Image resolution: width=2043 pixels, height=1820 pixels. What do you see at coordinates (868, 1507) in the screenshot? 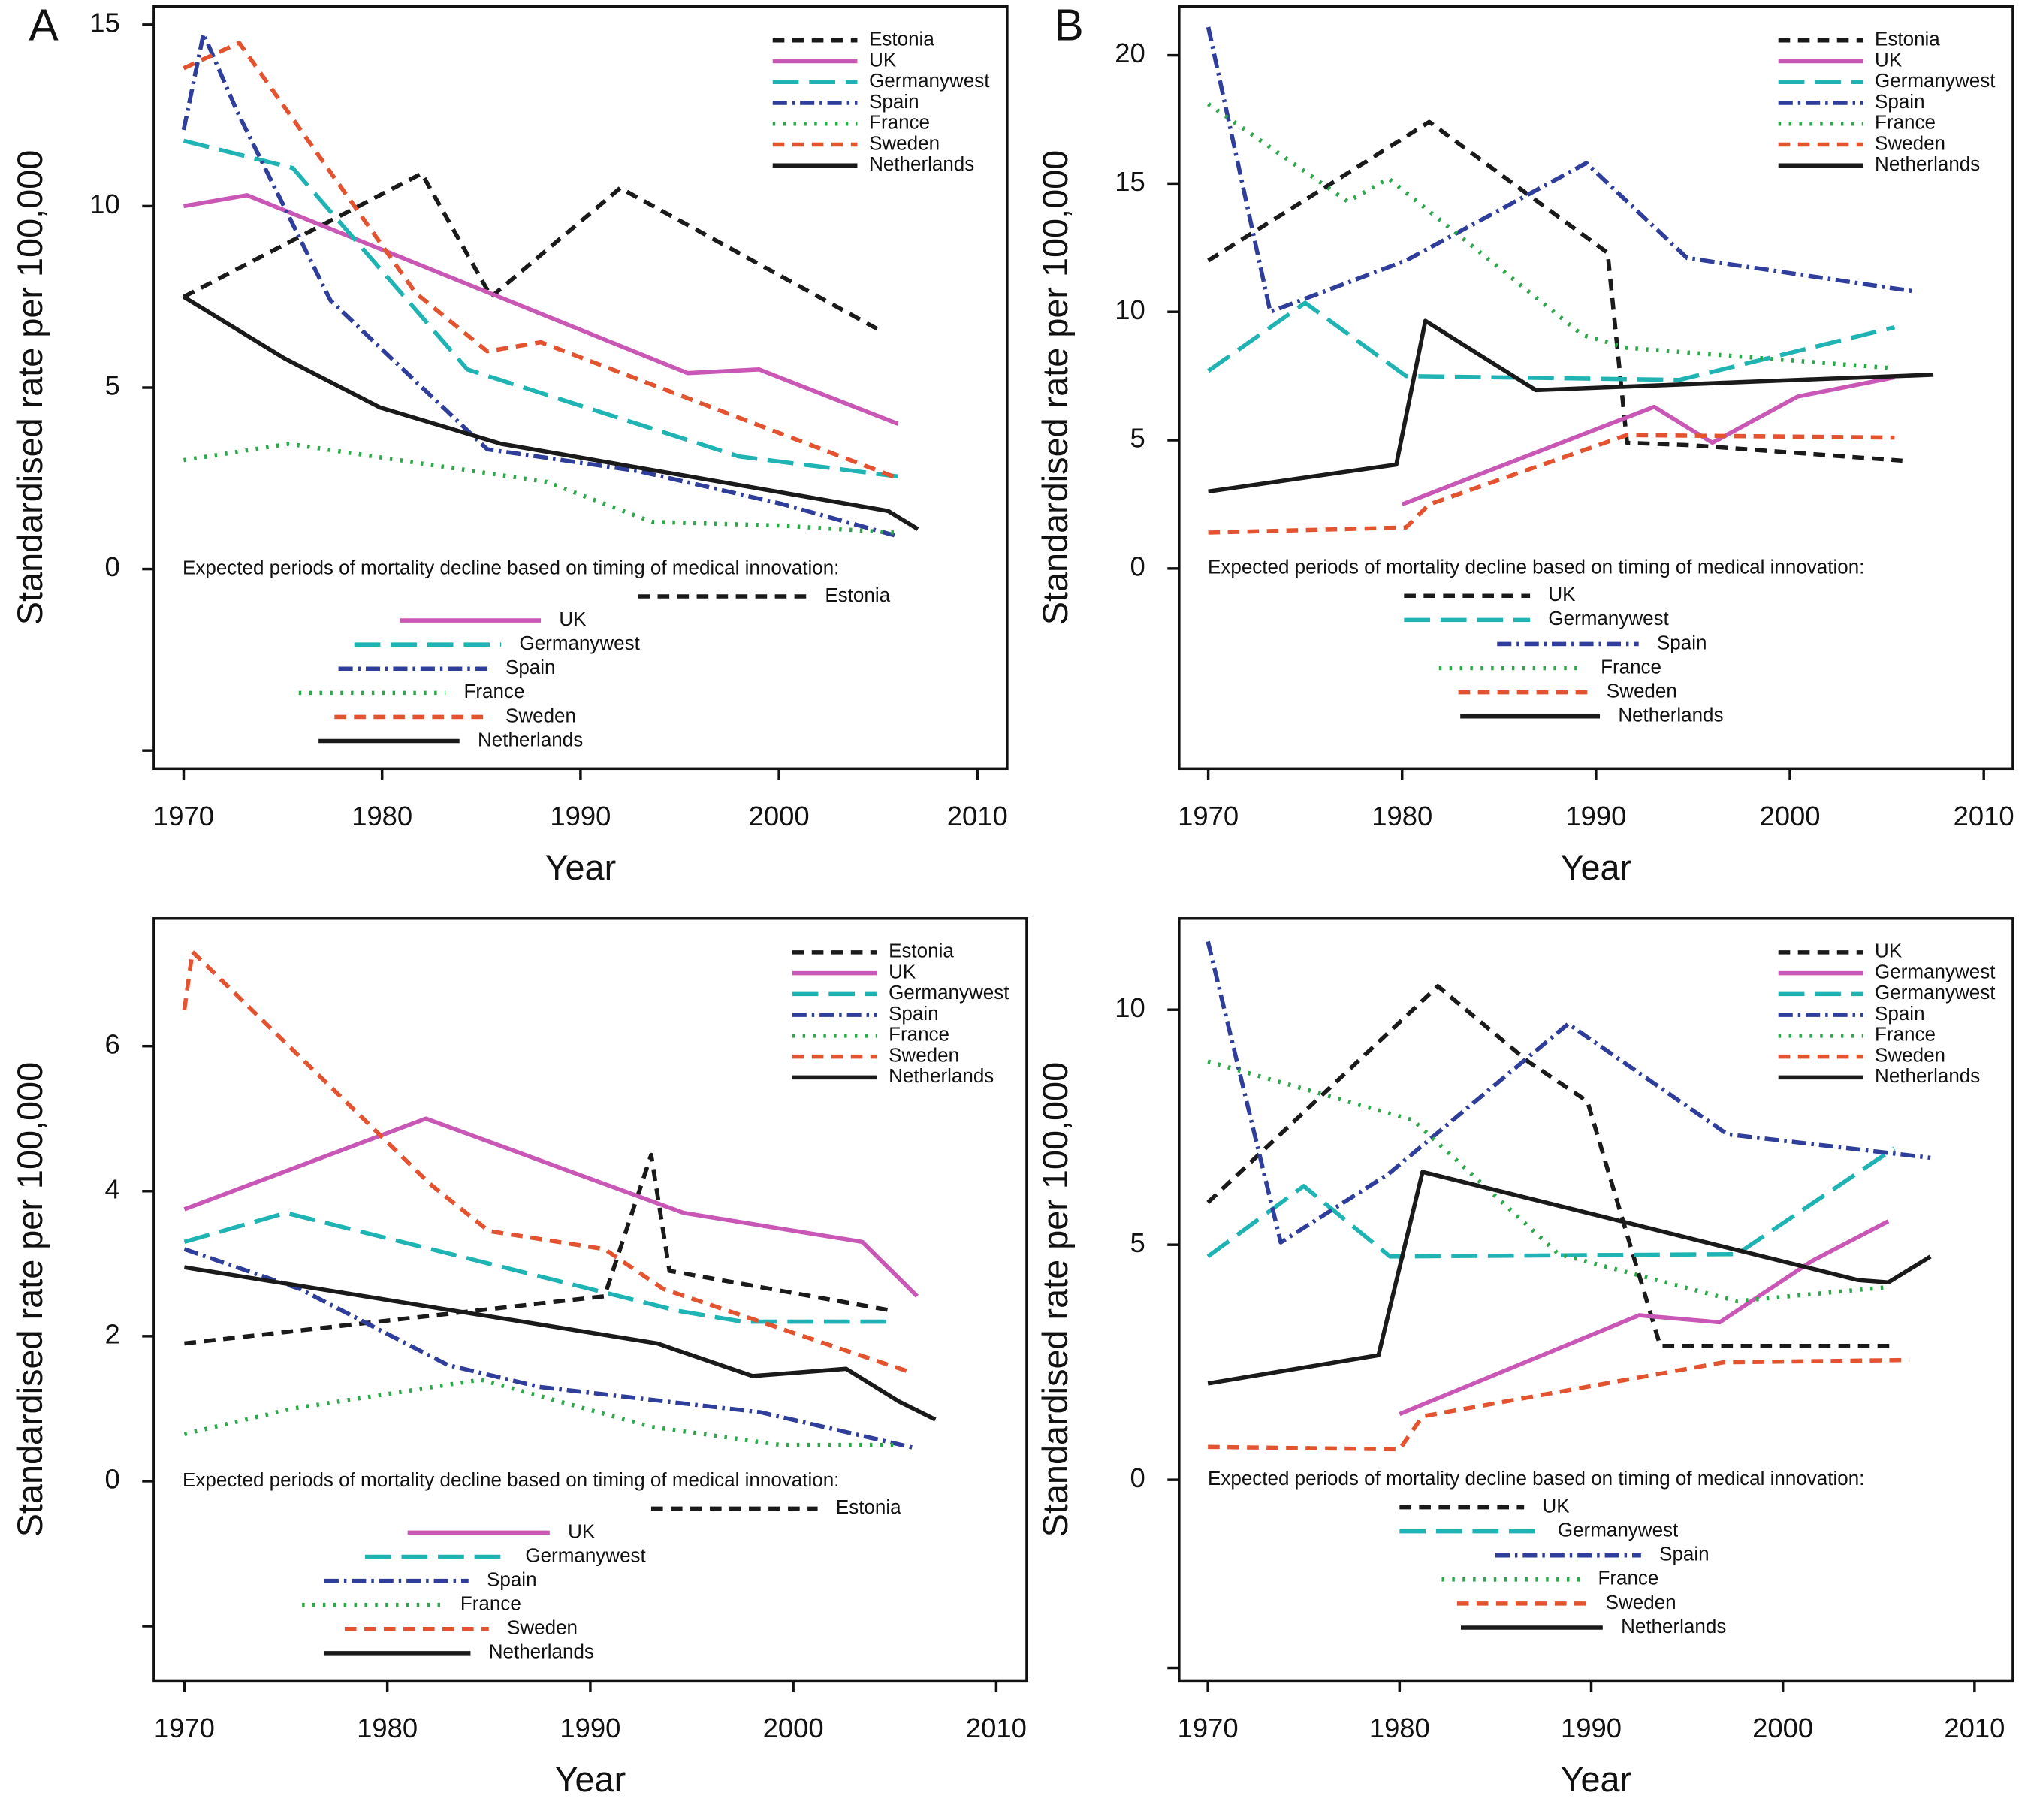
I see `period-label: Estonia` at bounding box center [868, 1507].